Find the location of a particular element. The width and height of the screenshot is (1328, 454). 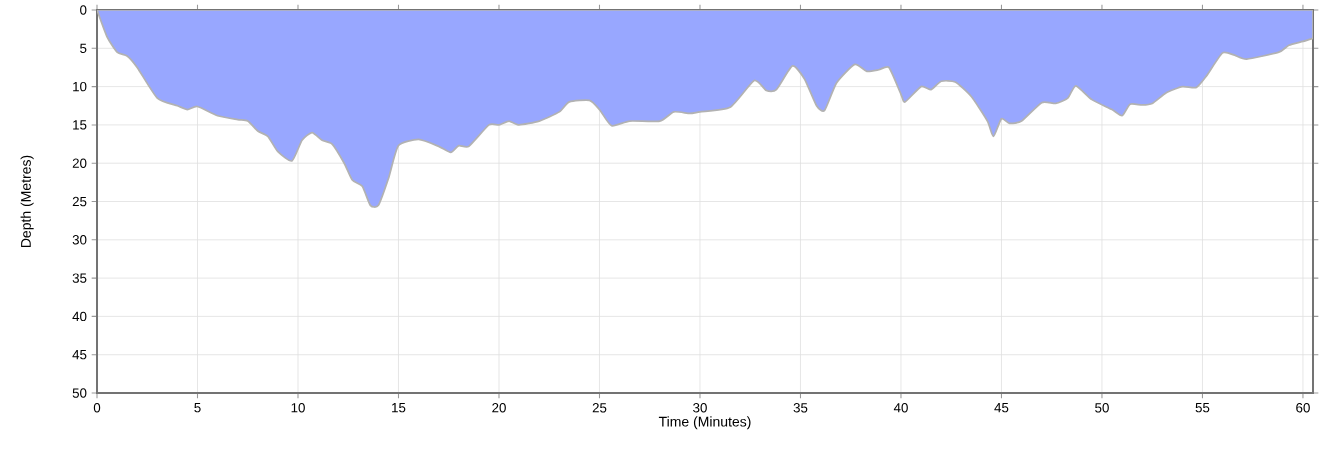

y-tick-label: 35 is located at coordinates (79, 278).